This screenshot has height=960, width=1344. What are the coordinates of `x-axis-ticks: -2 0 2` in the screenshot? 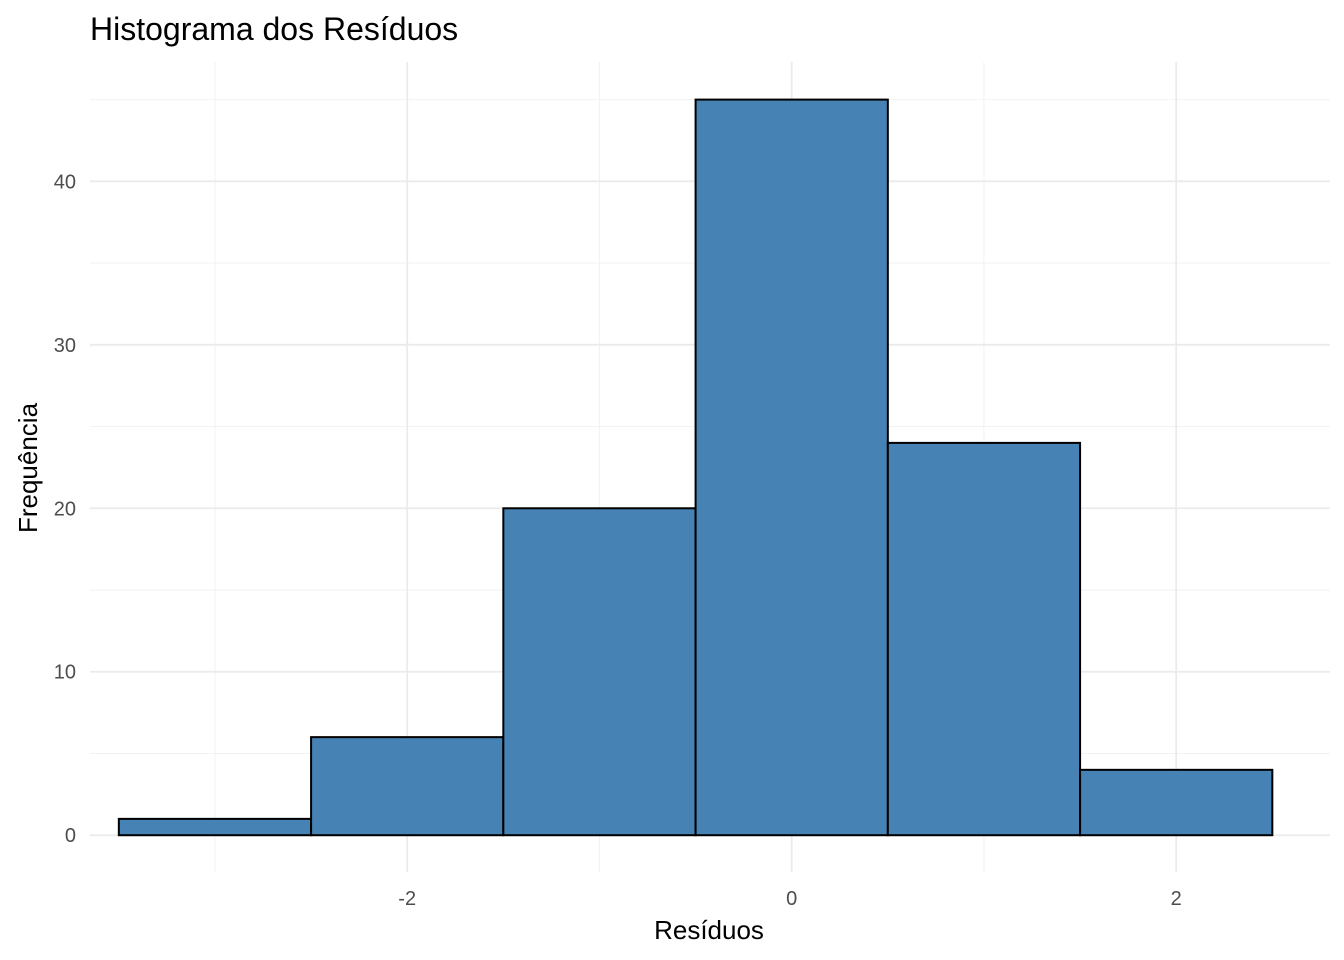 It's located at (789, 899).